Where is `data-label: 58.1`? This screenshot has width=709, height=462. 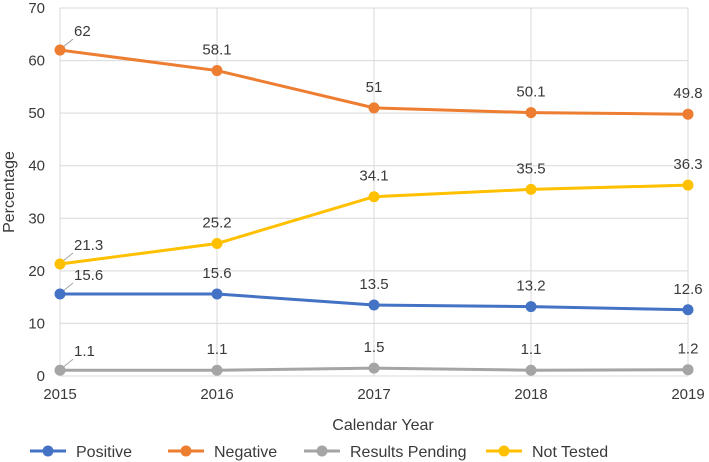 data-label: 58.1 is located at coordinates (216, 50).